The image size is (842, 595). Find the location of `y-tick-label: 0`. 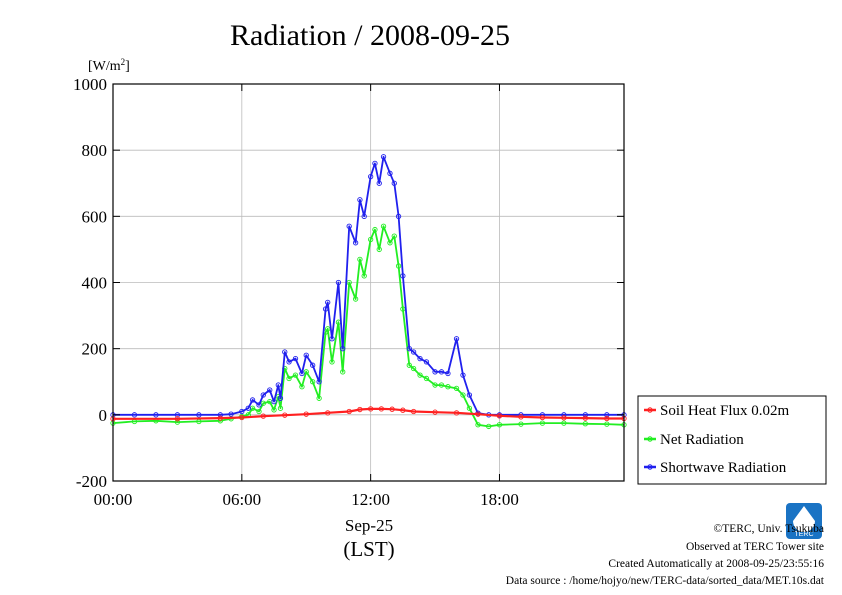

y-tick-label: 0 is located at coordinates (103, 415).